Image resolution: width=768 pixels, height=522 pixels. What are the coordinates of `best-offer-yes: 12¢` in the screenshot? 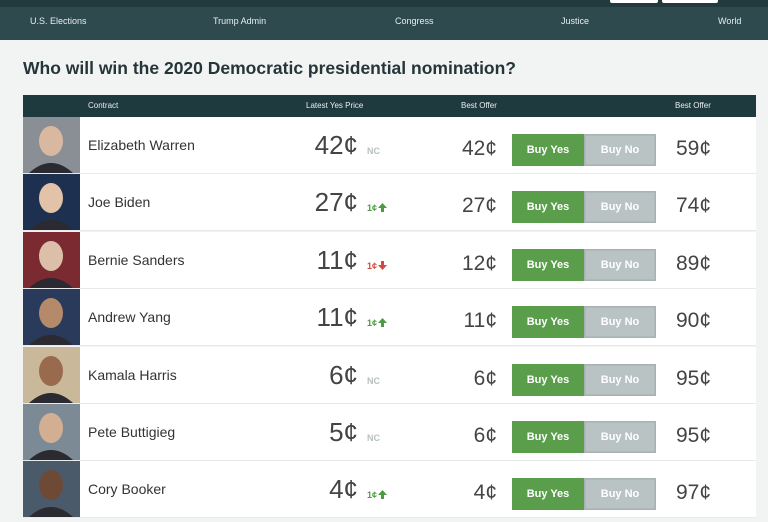 It's located at (479, 263).